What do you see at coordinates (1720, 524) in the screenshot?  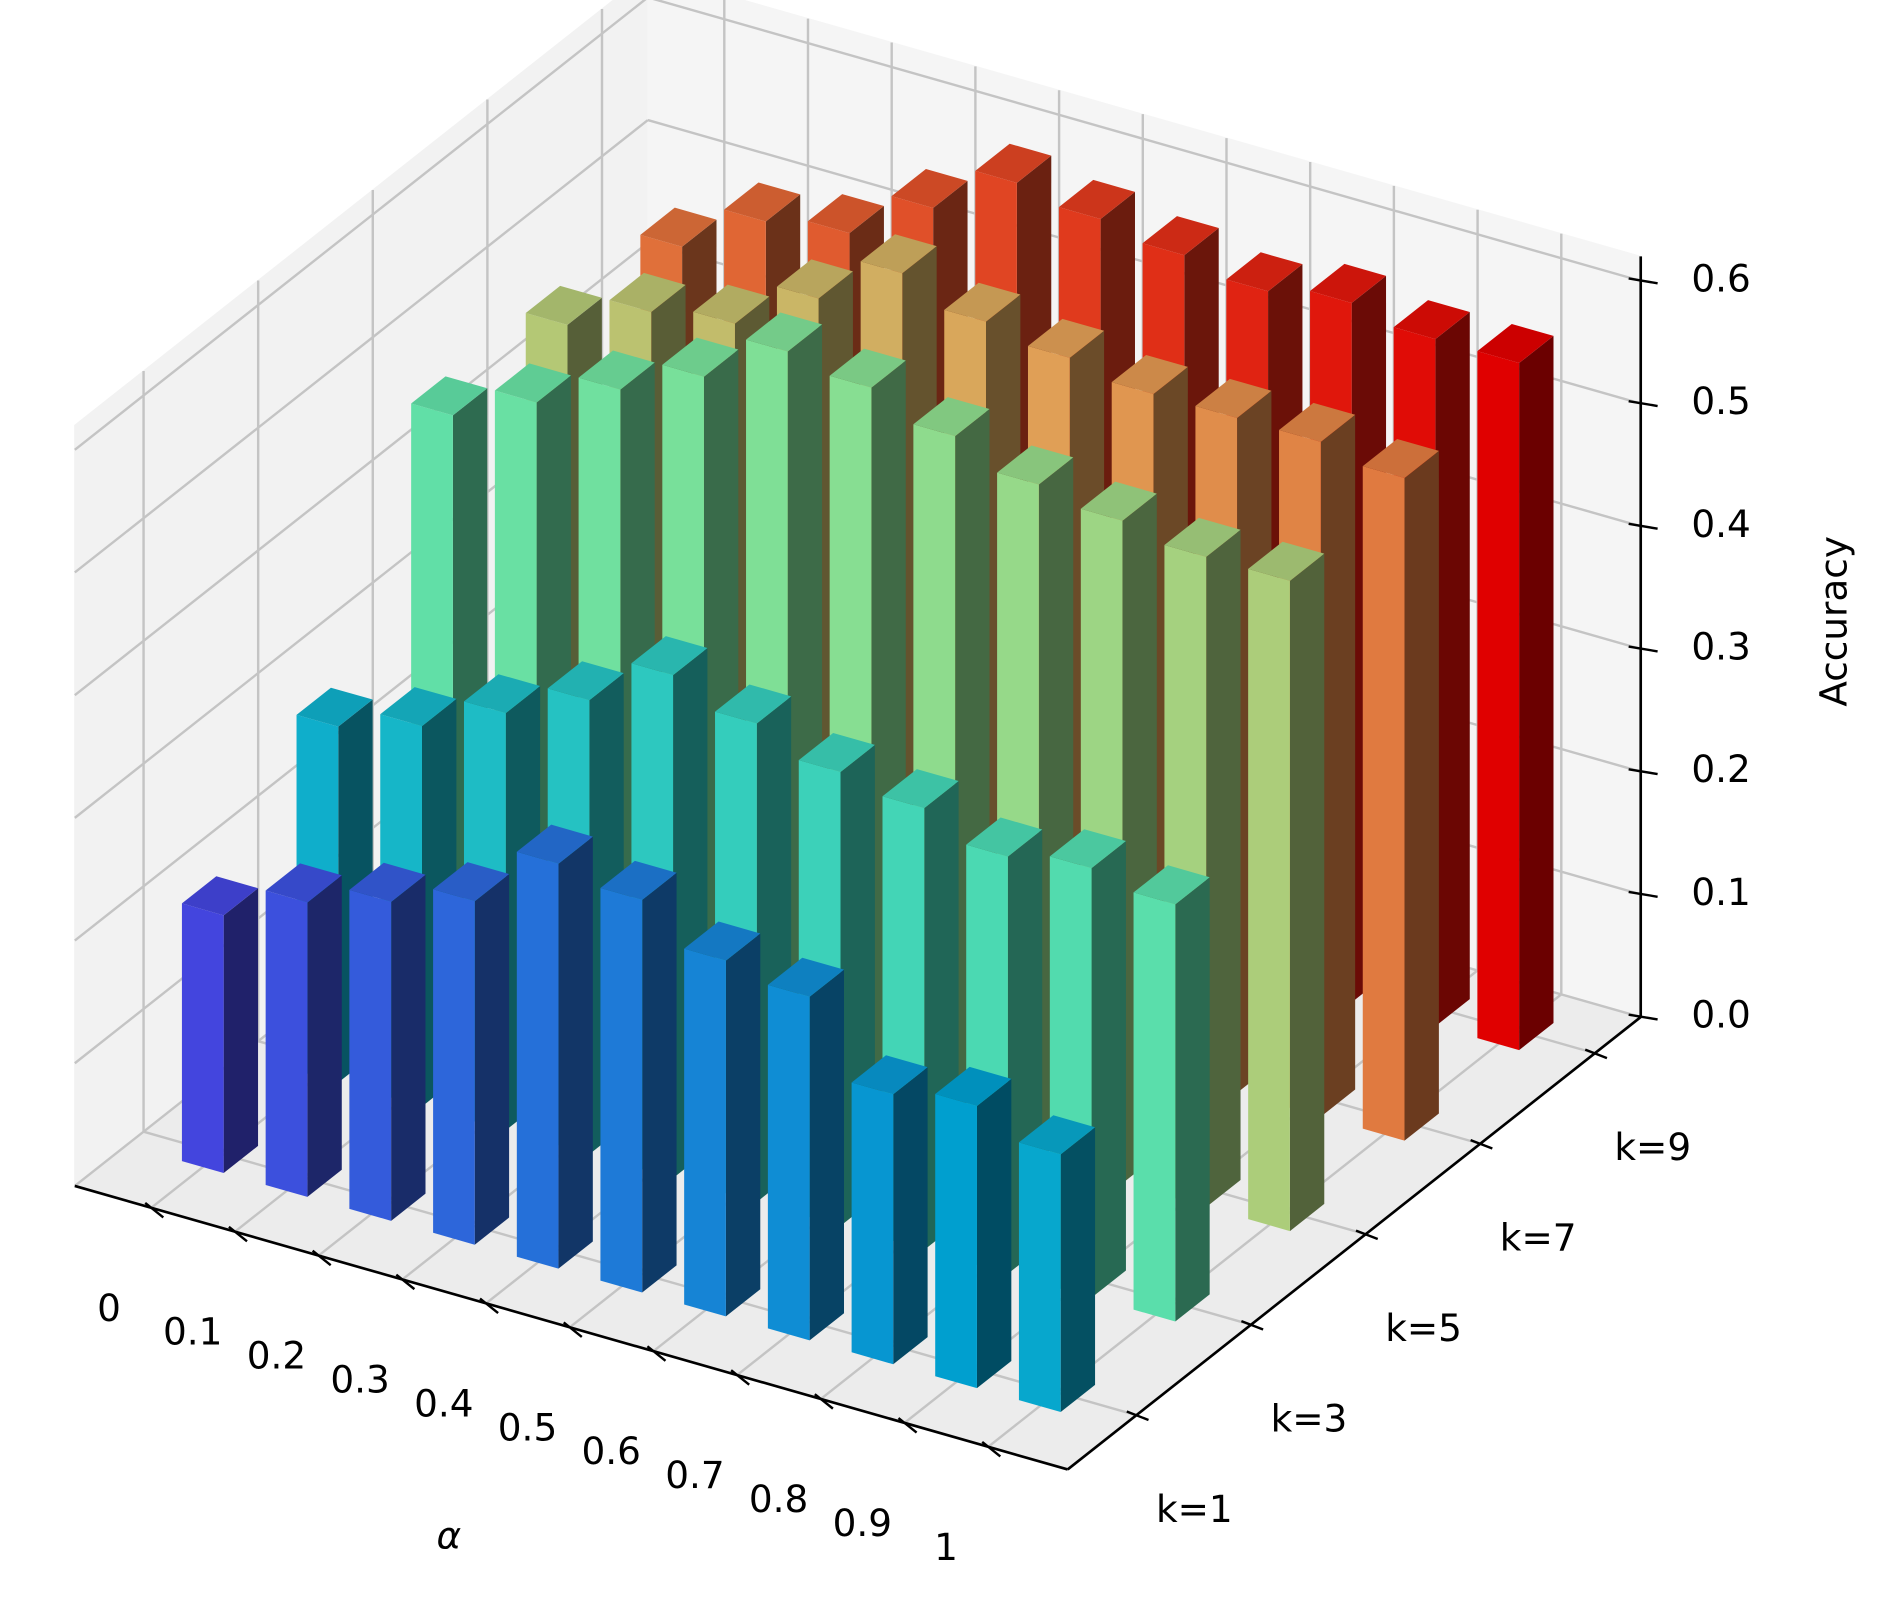 I see `z-tick-label: 0.4` at bounding box center [1720, 524].